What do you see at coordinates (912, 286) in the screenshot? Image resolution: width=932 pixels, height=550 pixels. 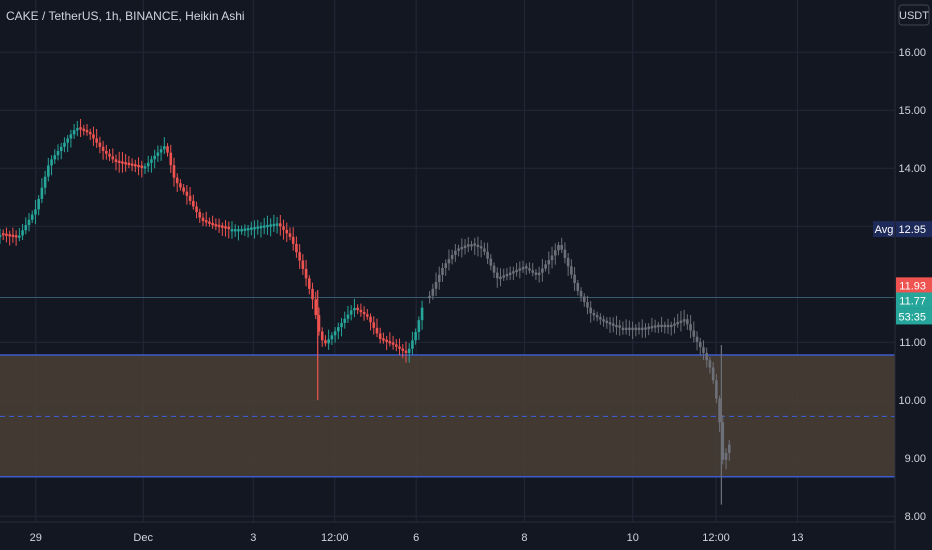 I see `red-price-badge-text: 11.93` at bounding box center [912, 286].